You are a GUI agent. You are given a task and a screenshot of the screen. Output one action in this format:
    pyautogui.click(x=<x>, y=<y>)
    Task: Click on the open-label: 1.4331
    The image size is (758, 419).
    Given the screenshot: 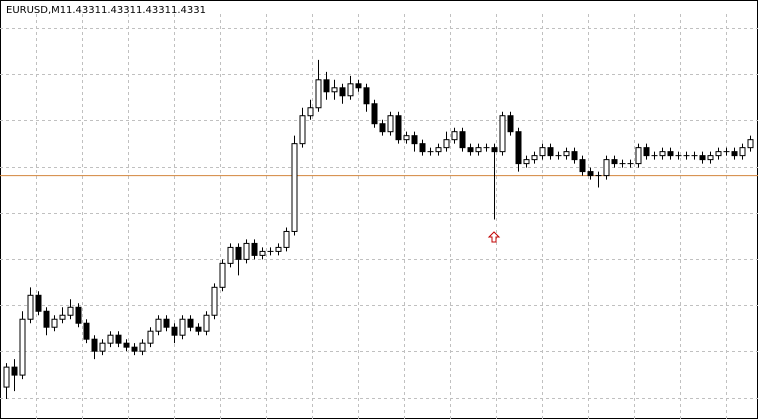 What is the action you would take?
    pyautogui.click(x=83, y=10)
    